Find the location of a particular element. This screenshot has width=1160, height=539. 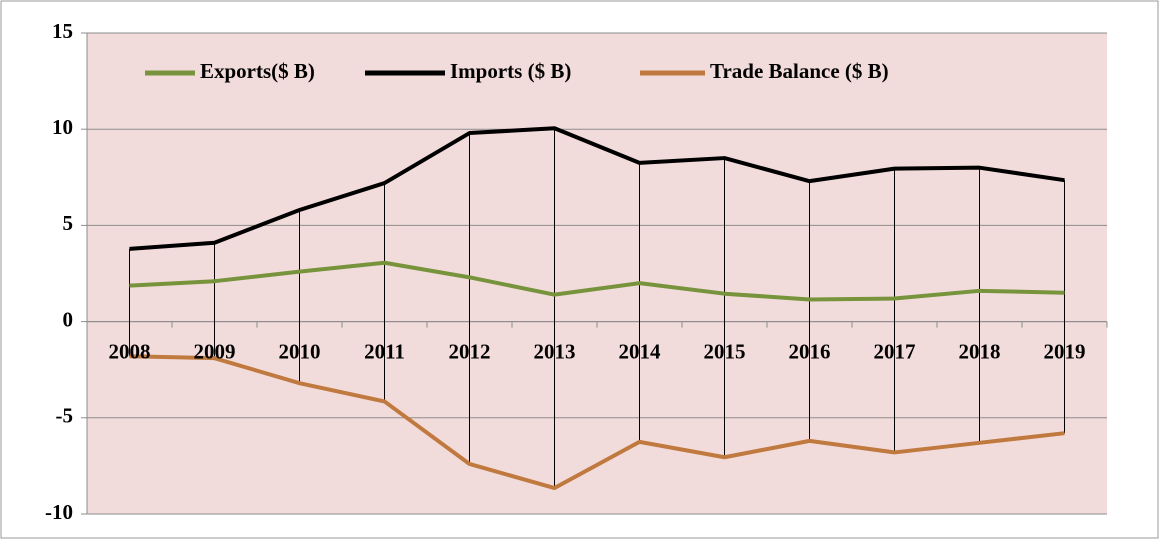

y-tick-label: 5 is located at coordinates (68, 223).